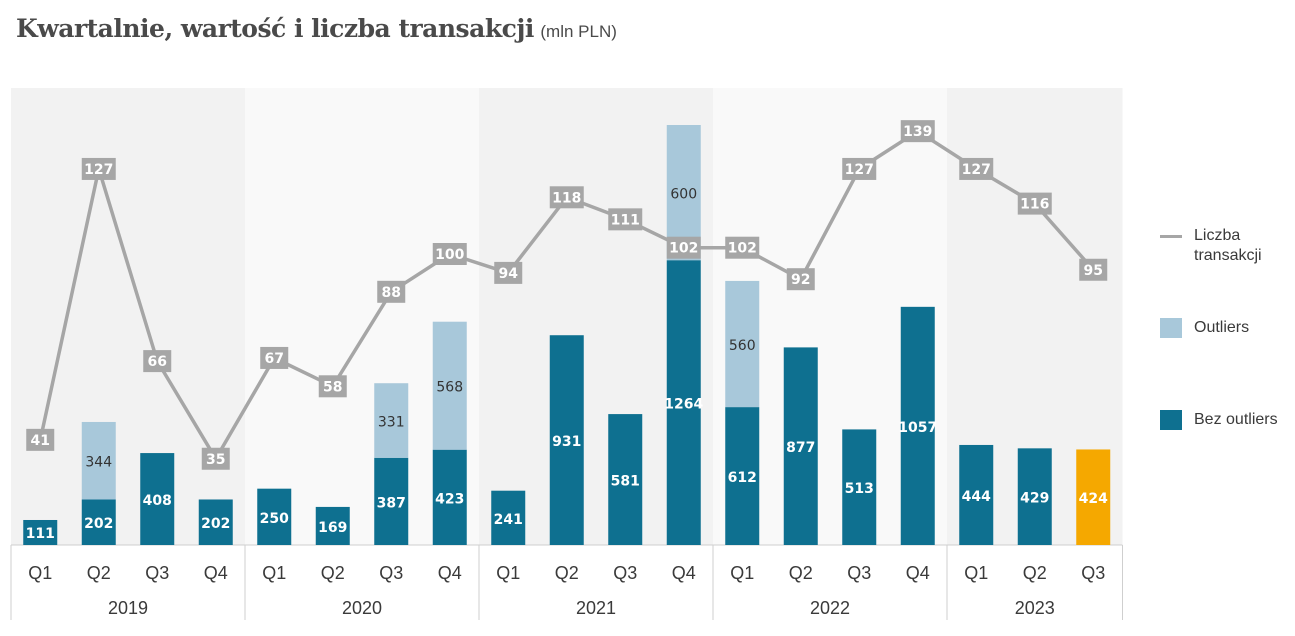  Describe the element at coordinates (625, 220) in the screenshot. I see `line-label: 111` at that location.